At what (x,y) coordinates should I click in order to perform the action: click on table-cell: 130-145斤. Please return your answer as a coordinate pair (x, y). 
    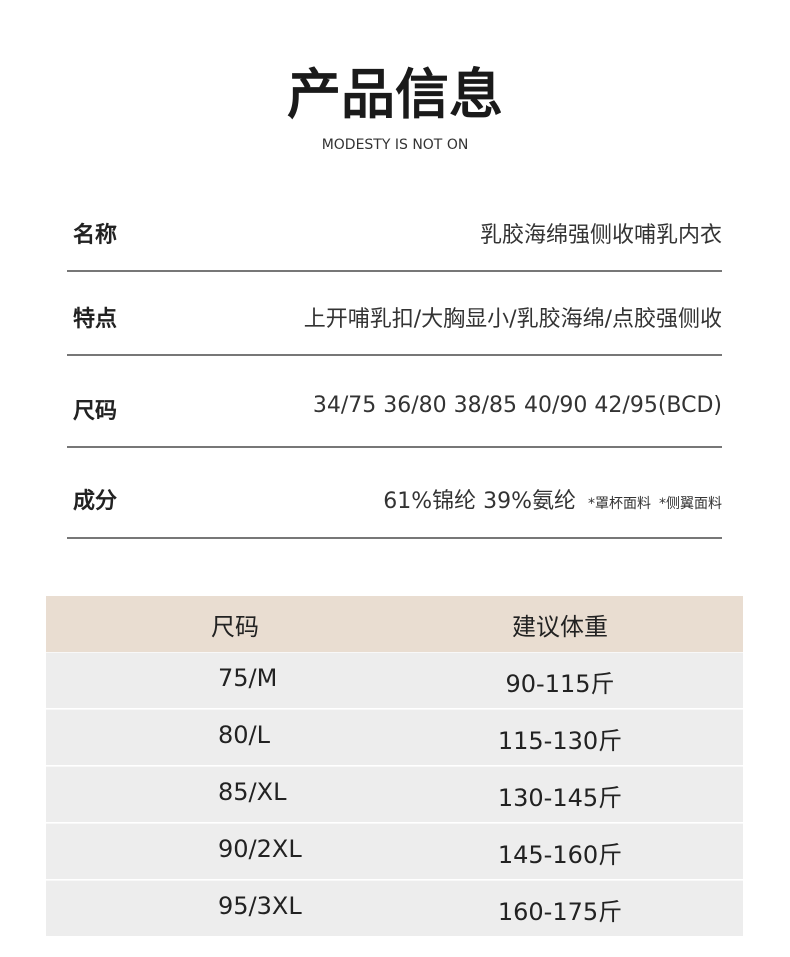
    Looking at the image, I should click on (560, 798).